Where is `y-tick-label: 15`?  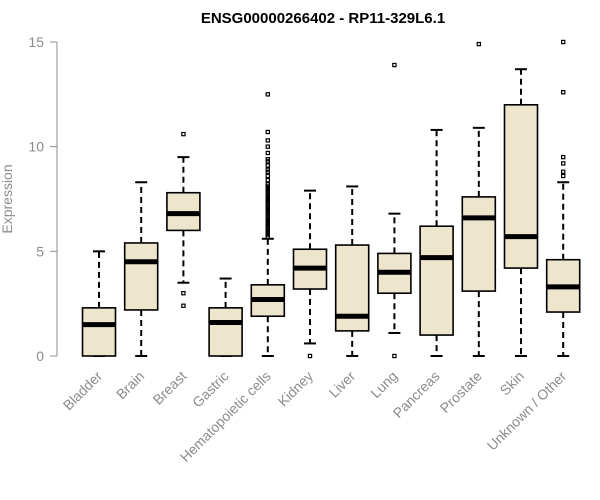 y-tick-label: 15 is located at coordinates (36, 42).